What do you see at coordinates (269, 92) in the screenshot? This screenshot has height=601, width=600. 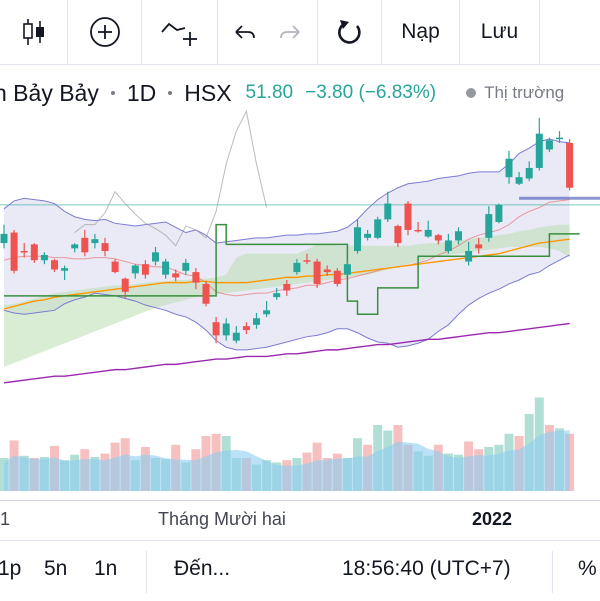 I see `last-price: 51.80` at bounding box center [269, 92].